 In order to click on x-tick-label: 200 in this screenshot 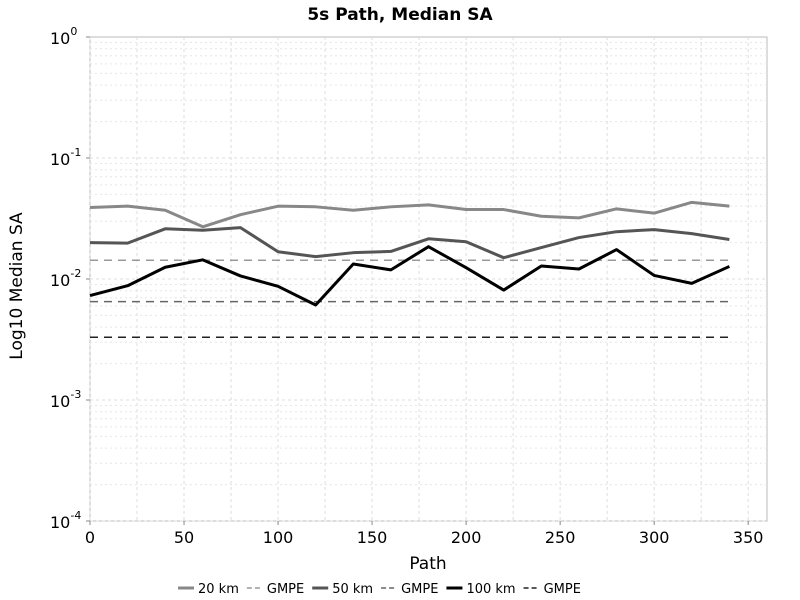, I will do `click(466, 537)`.